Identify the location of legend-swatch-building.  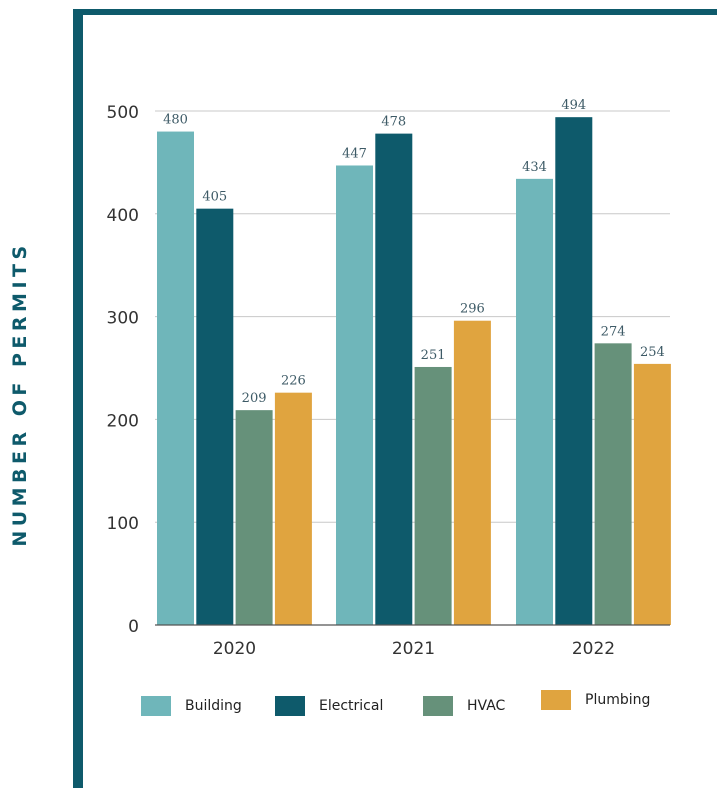
(156, 706).